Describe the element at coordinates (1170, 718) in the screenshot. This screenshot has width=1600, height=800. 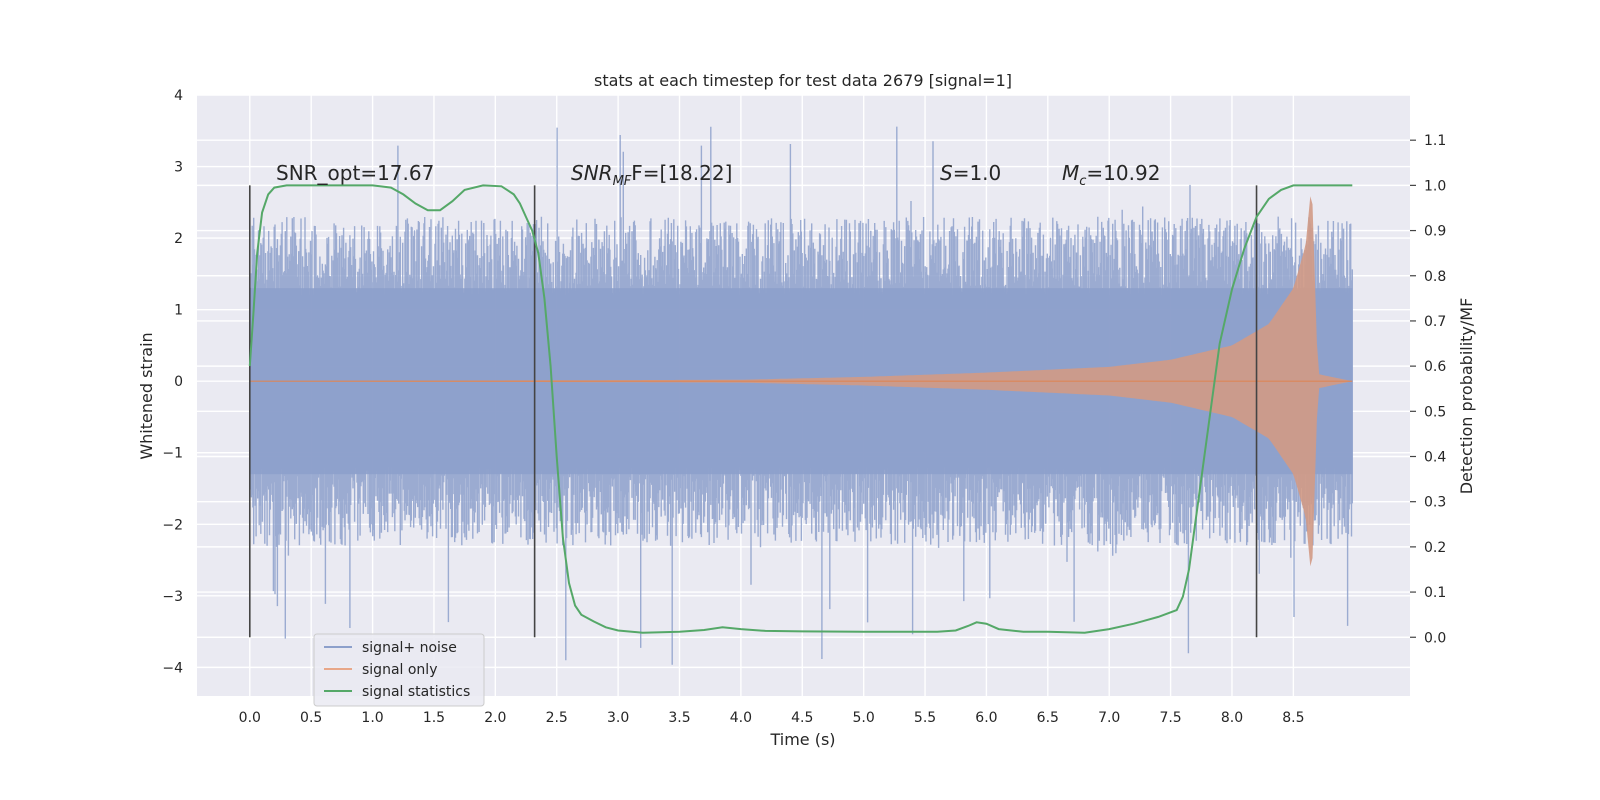
I see `x-tick-label: 7.5` at that location.